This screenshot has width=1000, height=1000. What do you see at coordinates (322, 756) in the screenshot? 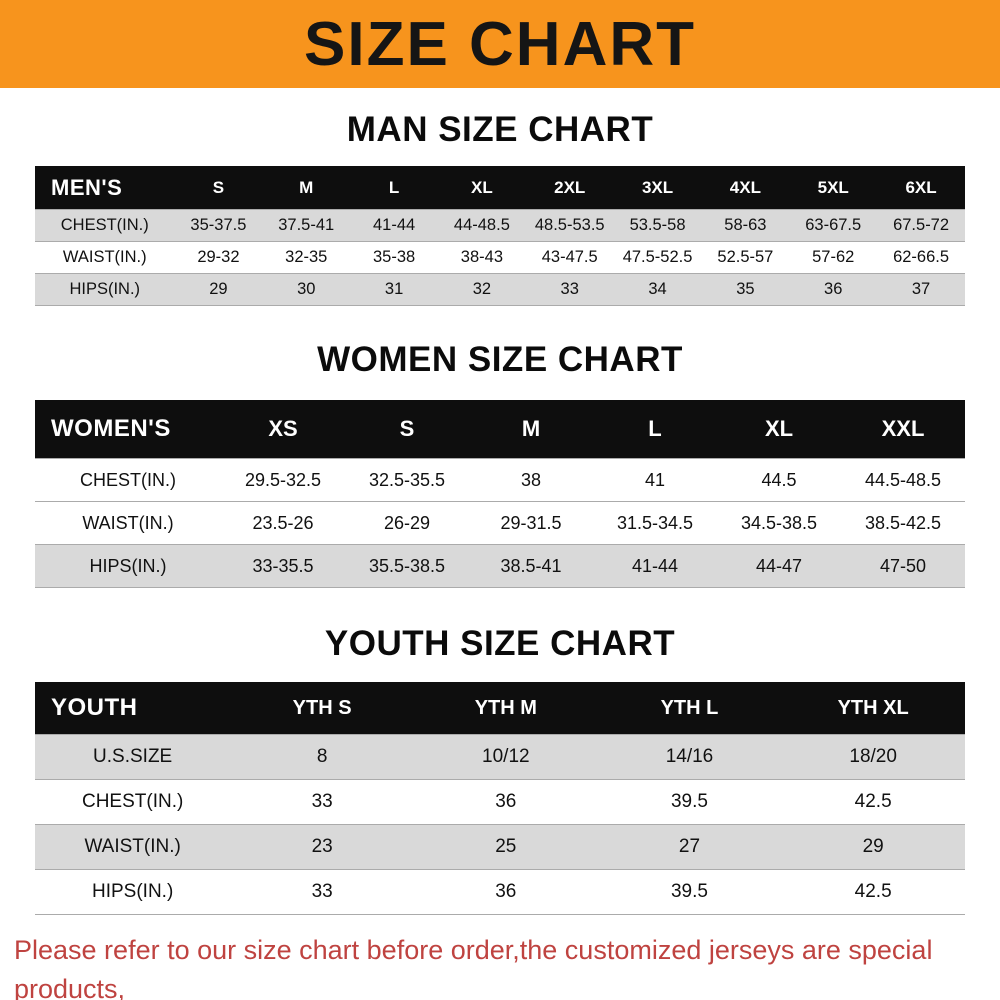
I see `value-cell: 8` at bounding box center [322, 756].